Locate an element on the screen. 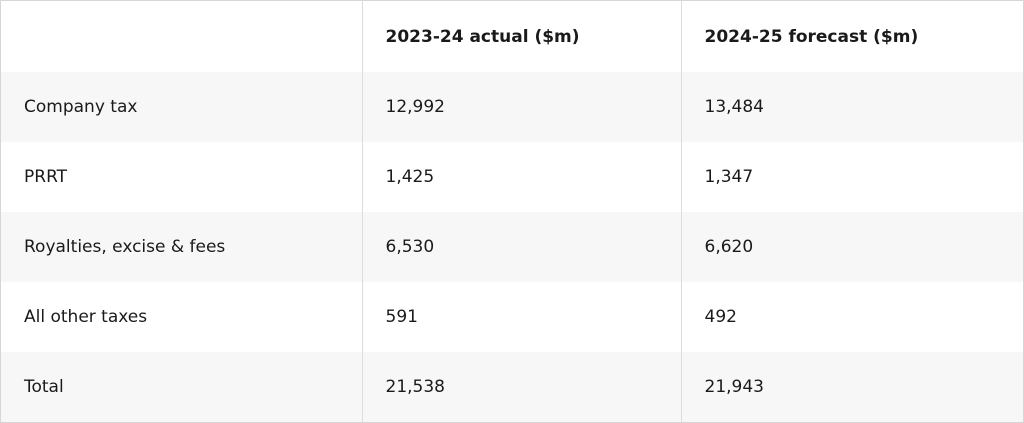 The width and height of the screenshot is (1024, 423). table-cell: 13,484 is located at coordinates (851, 107).